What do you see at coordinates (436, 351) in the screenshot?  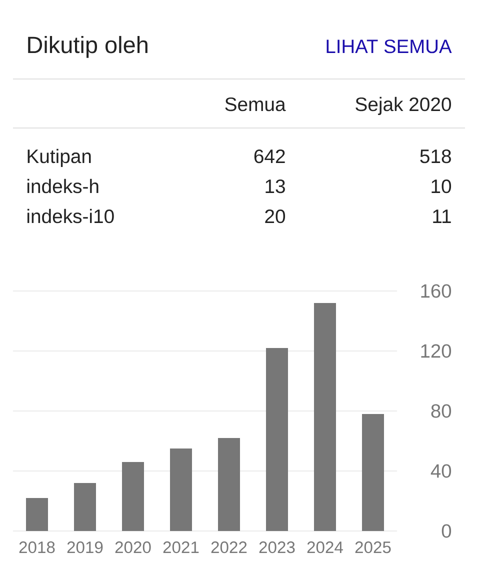 I see `y-tick-label: 120` at bounding box center [436, 351].